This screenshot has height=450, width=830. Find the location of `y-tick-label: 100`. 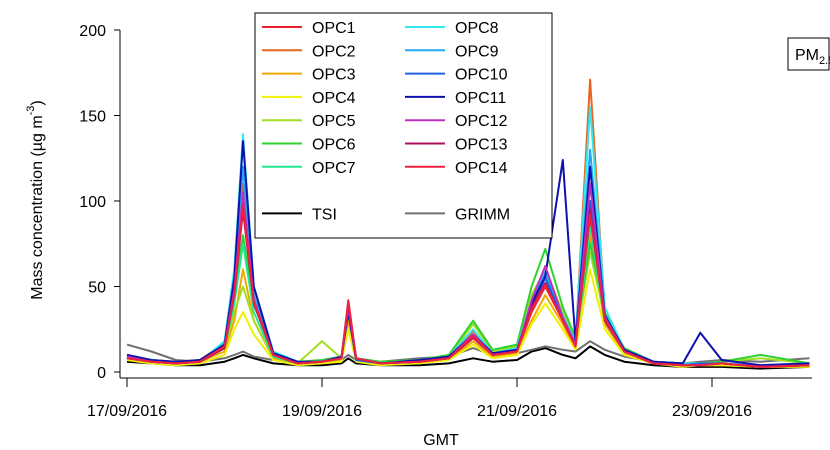

y-tick-label: 100 is located at coordinates (92, 202).